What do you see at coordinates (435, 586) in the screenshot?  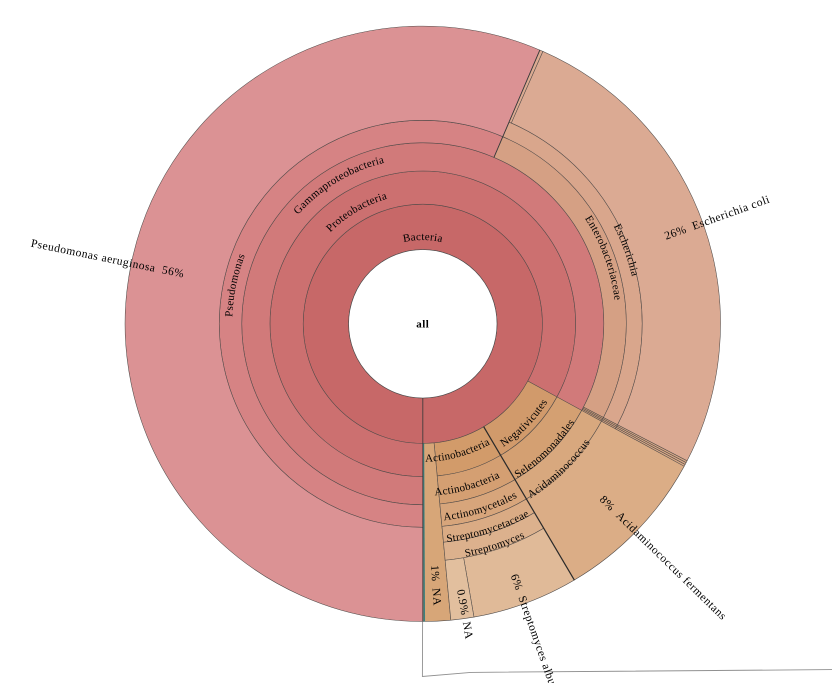 I see `svg-text: 1% NA` at bounding box center [435, 586].